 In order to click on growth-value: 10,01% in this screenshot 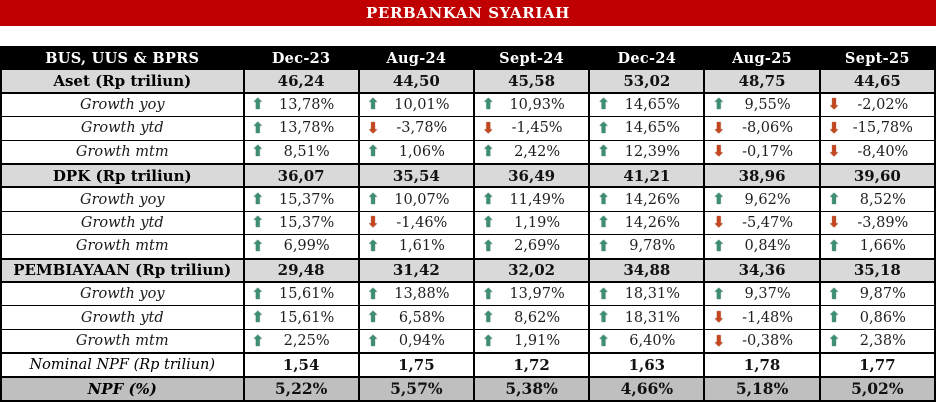, I will do `click(422, 104)`.